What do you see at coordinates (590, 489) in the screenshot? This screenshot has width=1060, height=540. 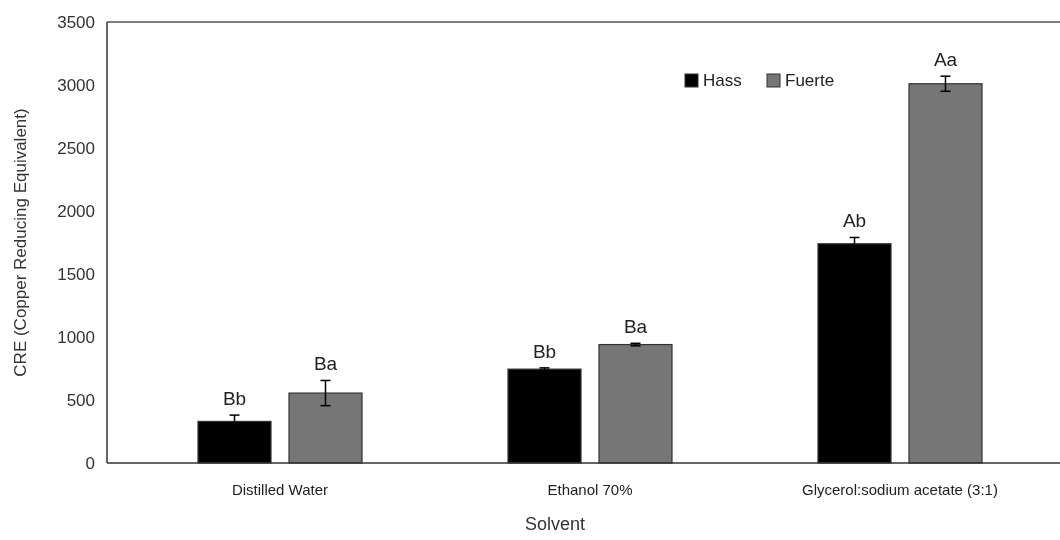 I see `x-tick-label: Ethanol 70%` at bounding box center [590, 489].